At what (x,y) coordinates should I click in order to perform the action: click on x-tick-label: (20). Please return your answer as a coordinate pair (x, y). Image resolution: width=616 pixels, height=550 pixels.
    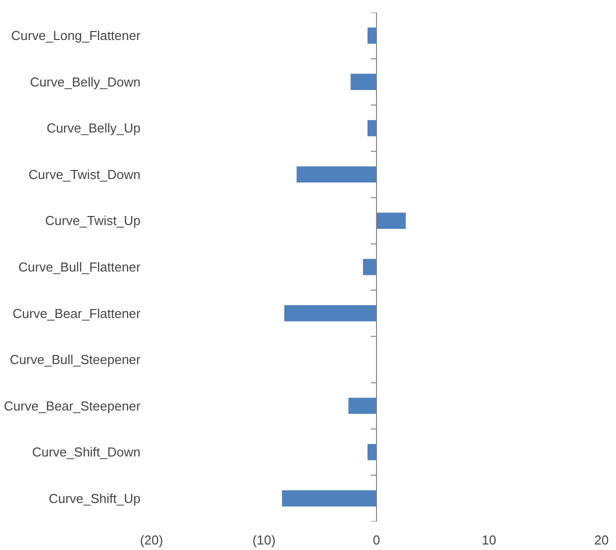
    Looking at the image, I should click on (152, 540).